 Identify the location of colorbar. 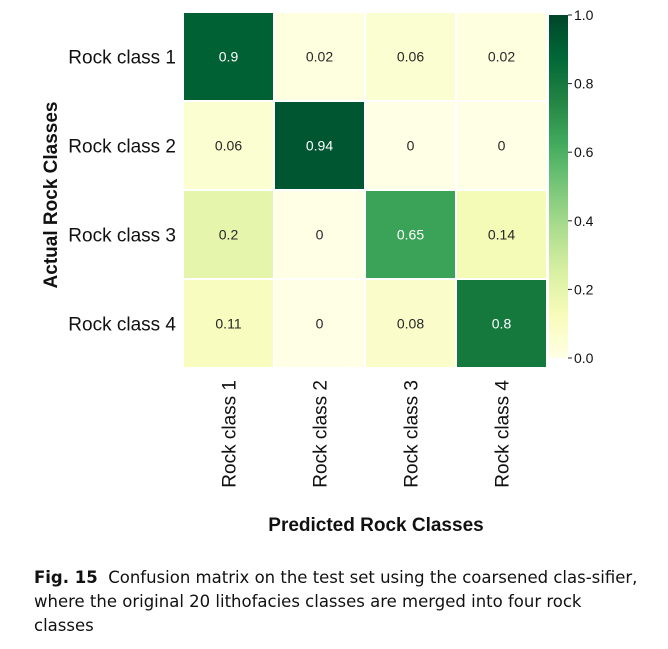
(558, 186).